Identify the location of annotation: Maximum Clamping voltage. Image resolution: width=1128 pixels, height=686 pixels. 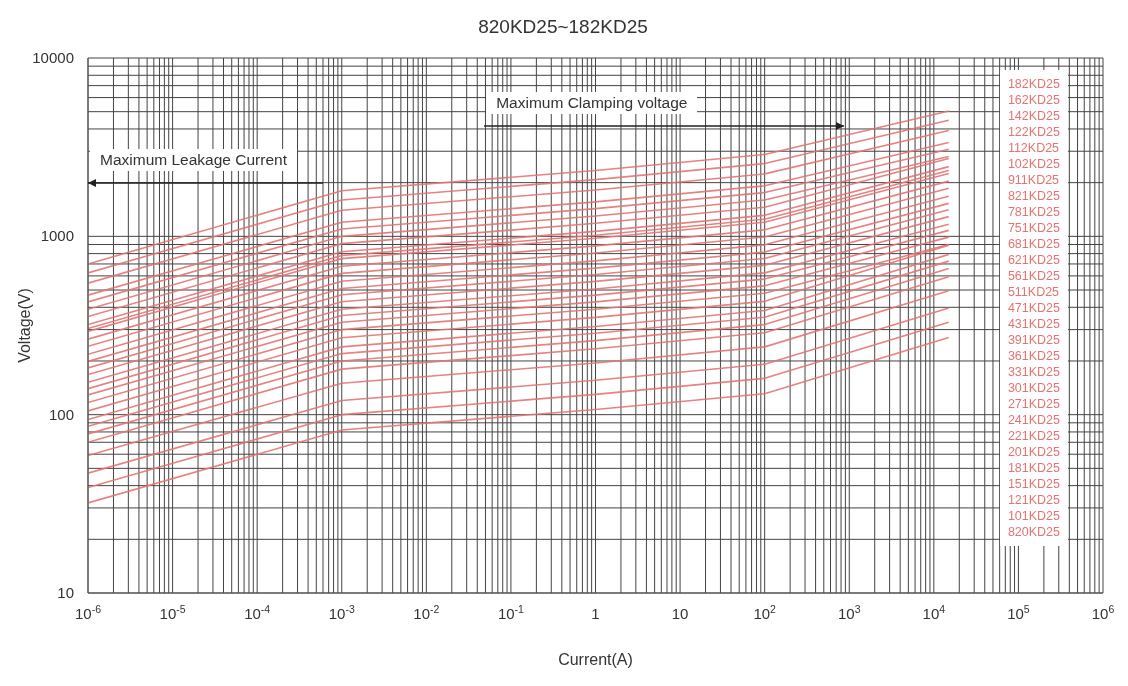
(592, 103).